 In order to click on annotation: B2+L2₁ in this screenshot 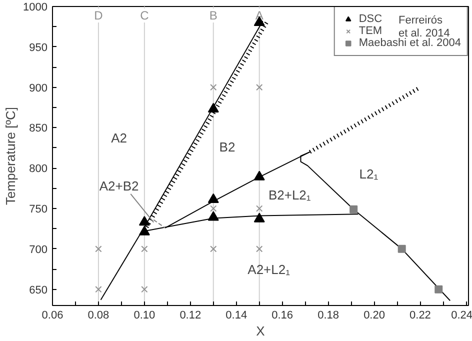, I will do `click(290, 194)`.